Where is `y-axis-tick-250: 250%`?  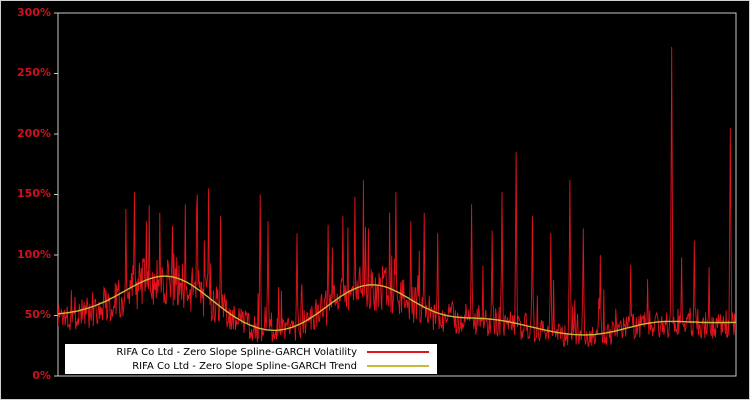
y-axis-tick-250: 250% is located at coordinates (34, 72).